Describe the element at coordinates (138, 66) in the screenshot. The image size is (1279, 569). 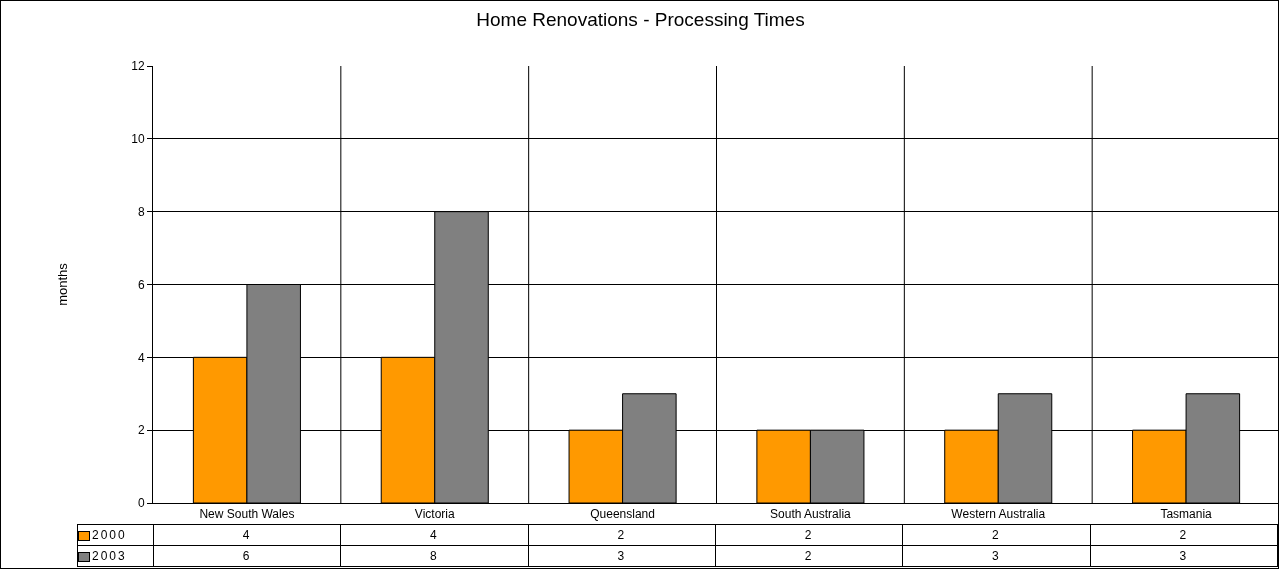
I see `y-tick-label: 12` at that location.